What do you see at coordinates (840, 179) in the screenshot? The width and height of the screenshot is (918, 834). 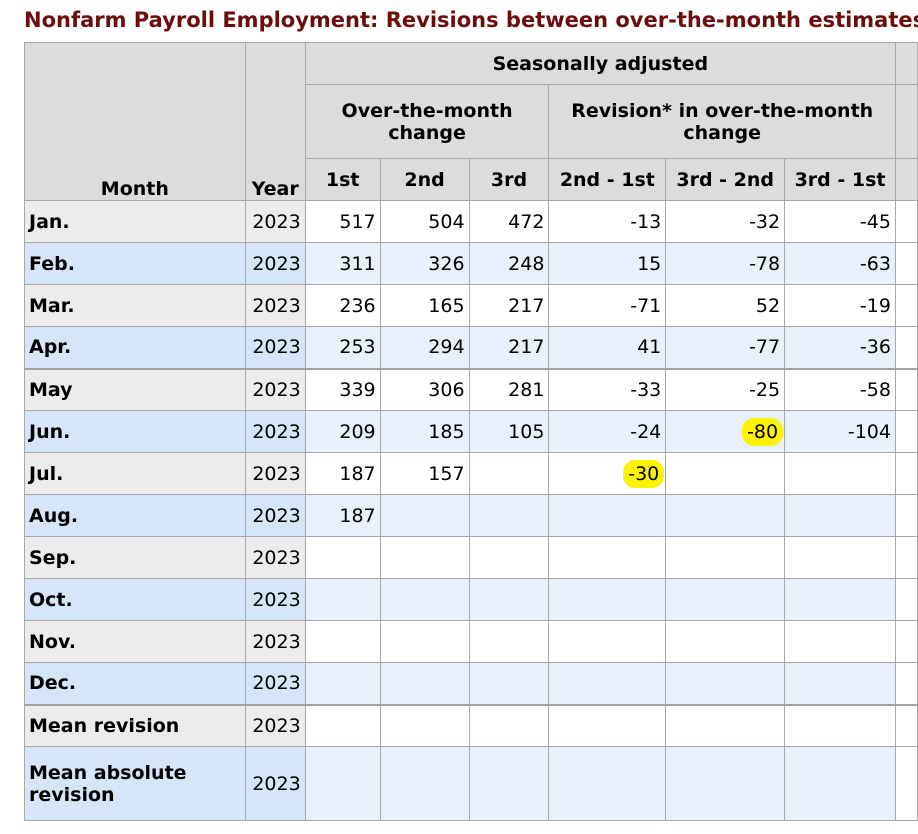 I see `col-3rd-1st-header: 3rd - 1st` at bounding box center [840, 179].